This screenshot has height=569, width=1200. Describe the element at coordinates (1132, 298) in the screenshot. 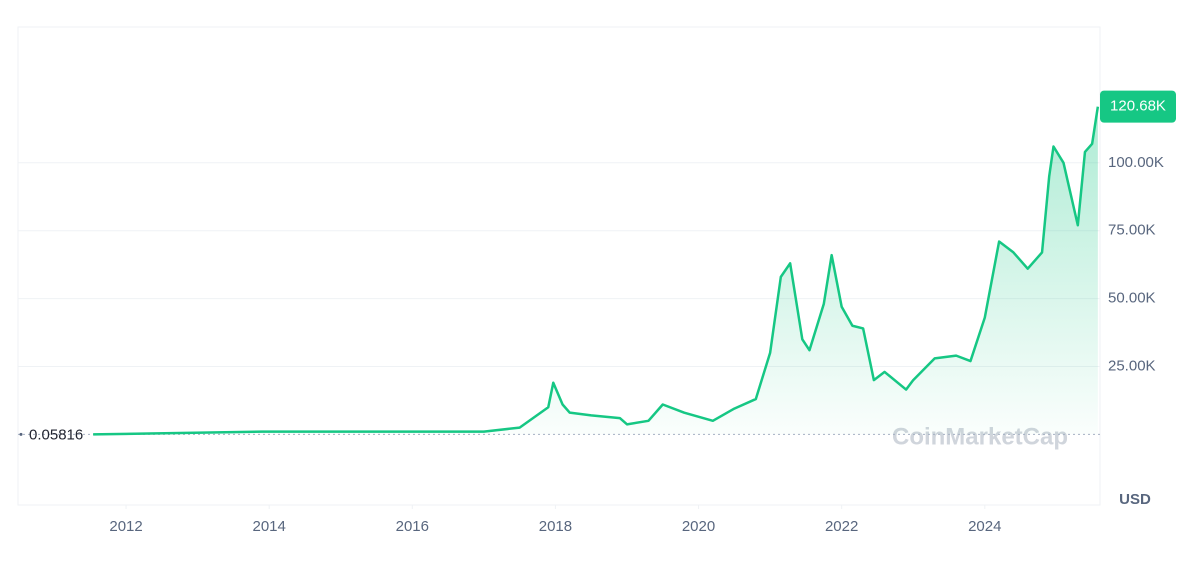

I see `y-tick-label: 50.00K` at that location.